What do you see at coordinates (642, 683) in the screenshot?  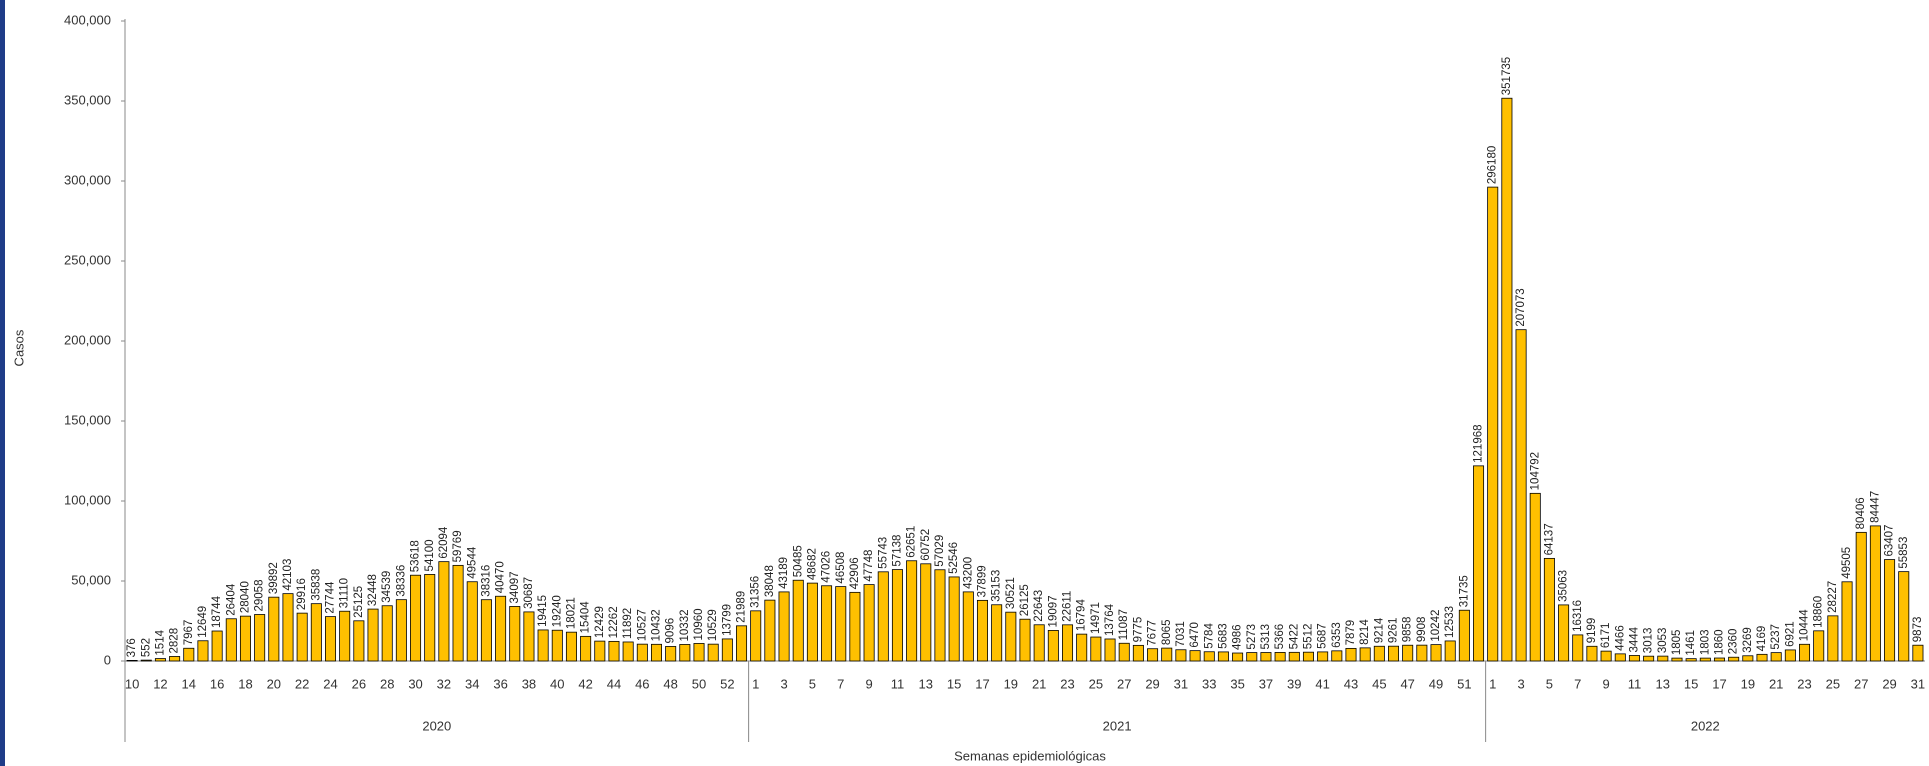 I see `x-tick-label: 46` at bounding box center [642, 683].